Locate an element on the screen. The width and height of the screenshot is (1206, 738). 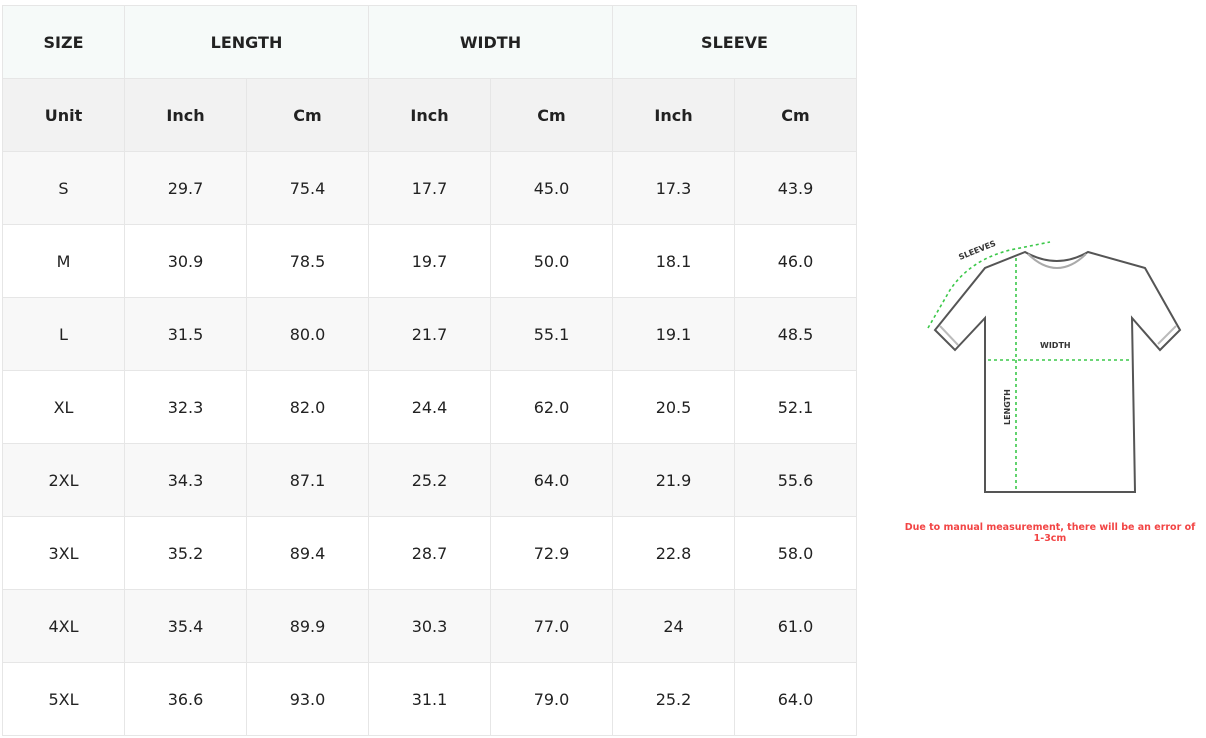
size-cell: 5XL is located at coordinates (63, 699).